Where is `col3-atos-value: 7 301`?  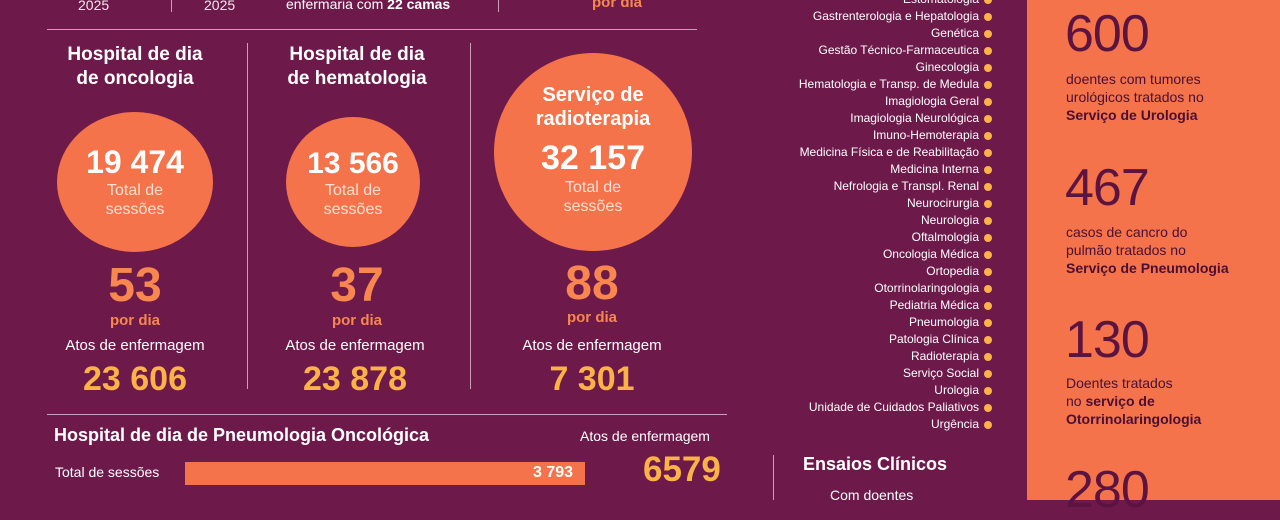 col3-atos-value: 7 301 is located at coordinates (592, 379).